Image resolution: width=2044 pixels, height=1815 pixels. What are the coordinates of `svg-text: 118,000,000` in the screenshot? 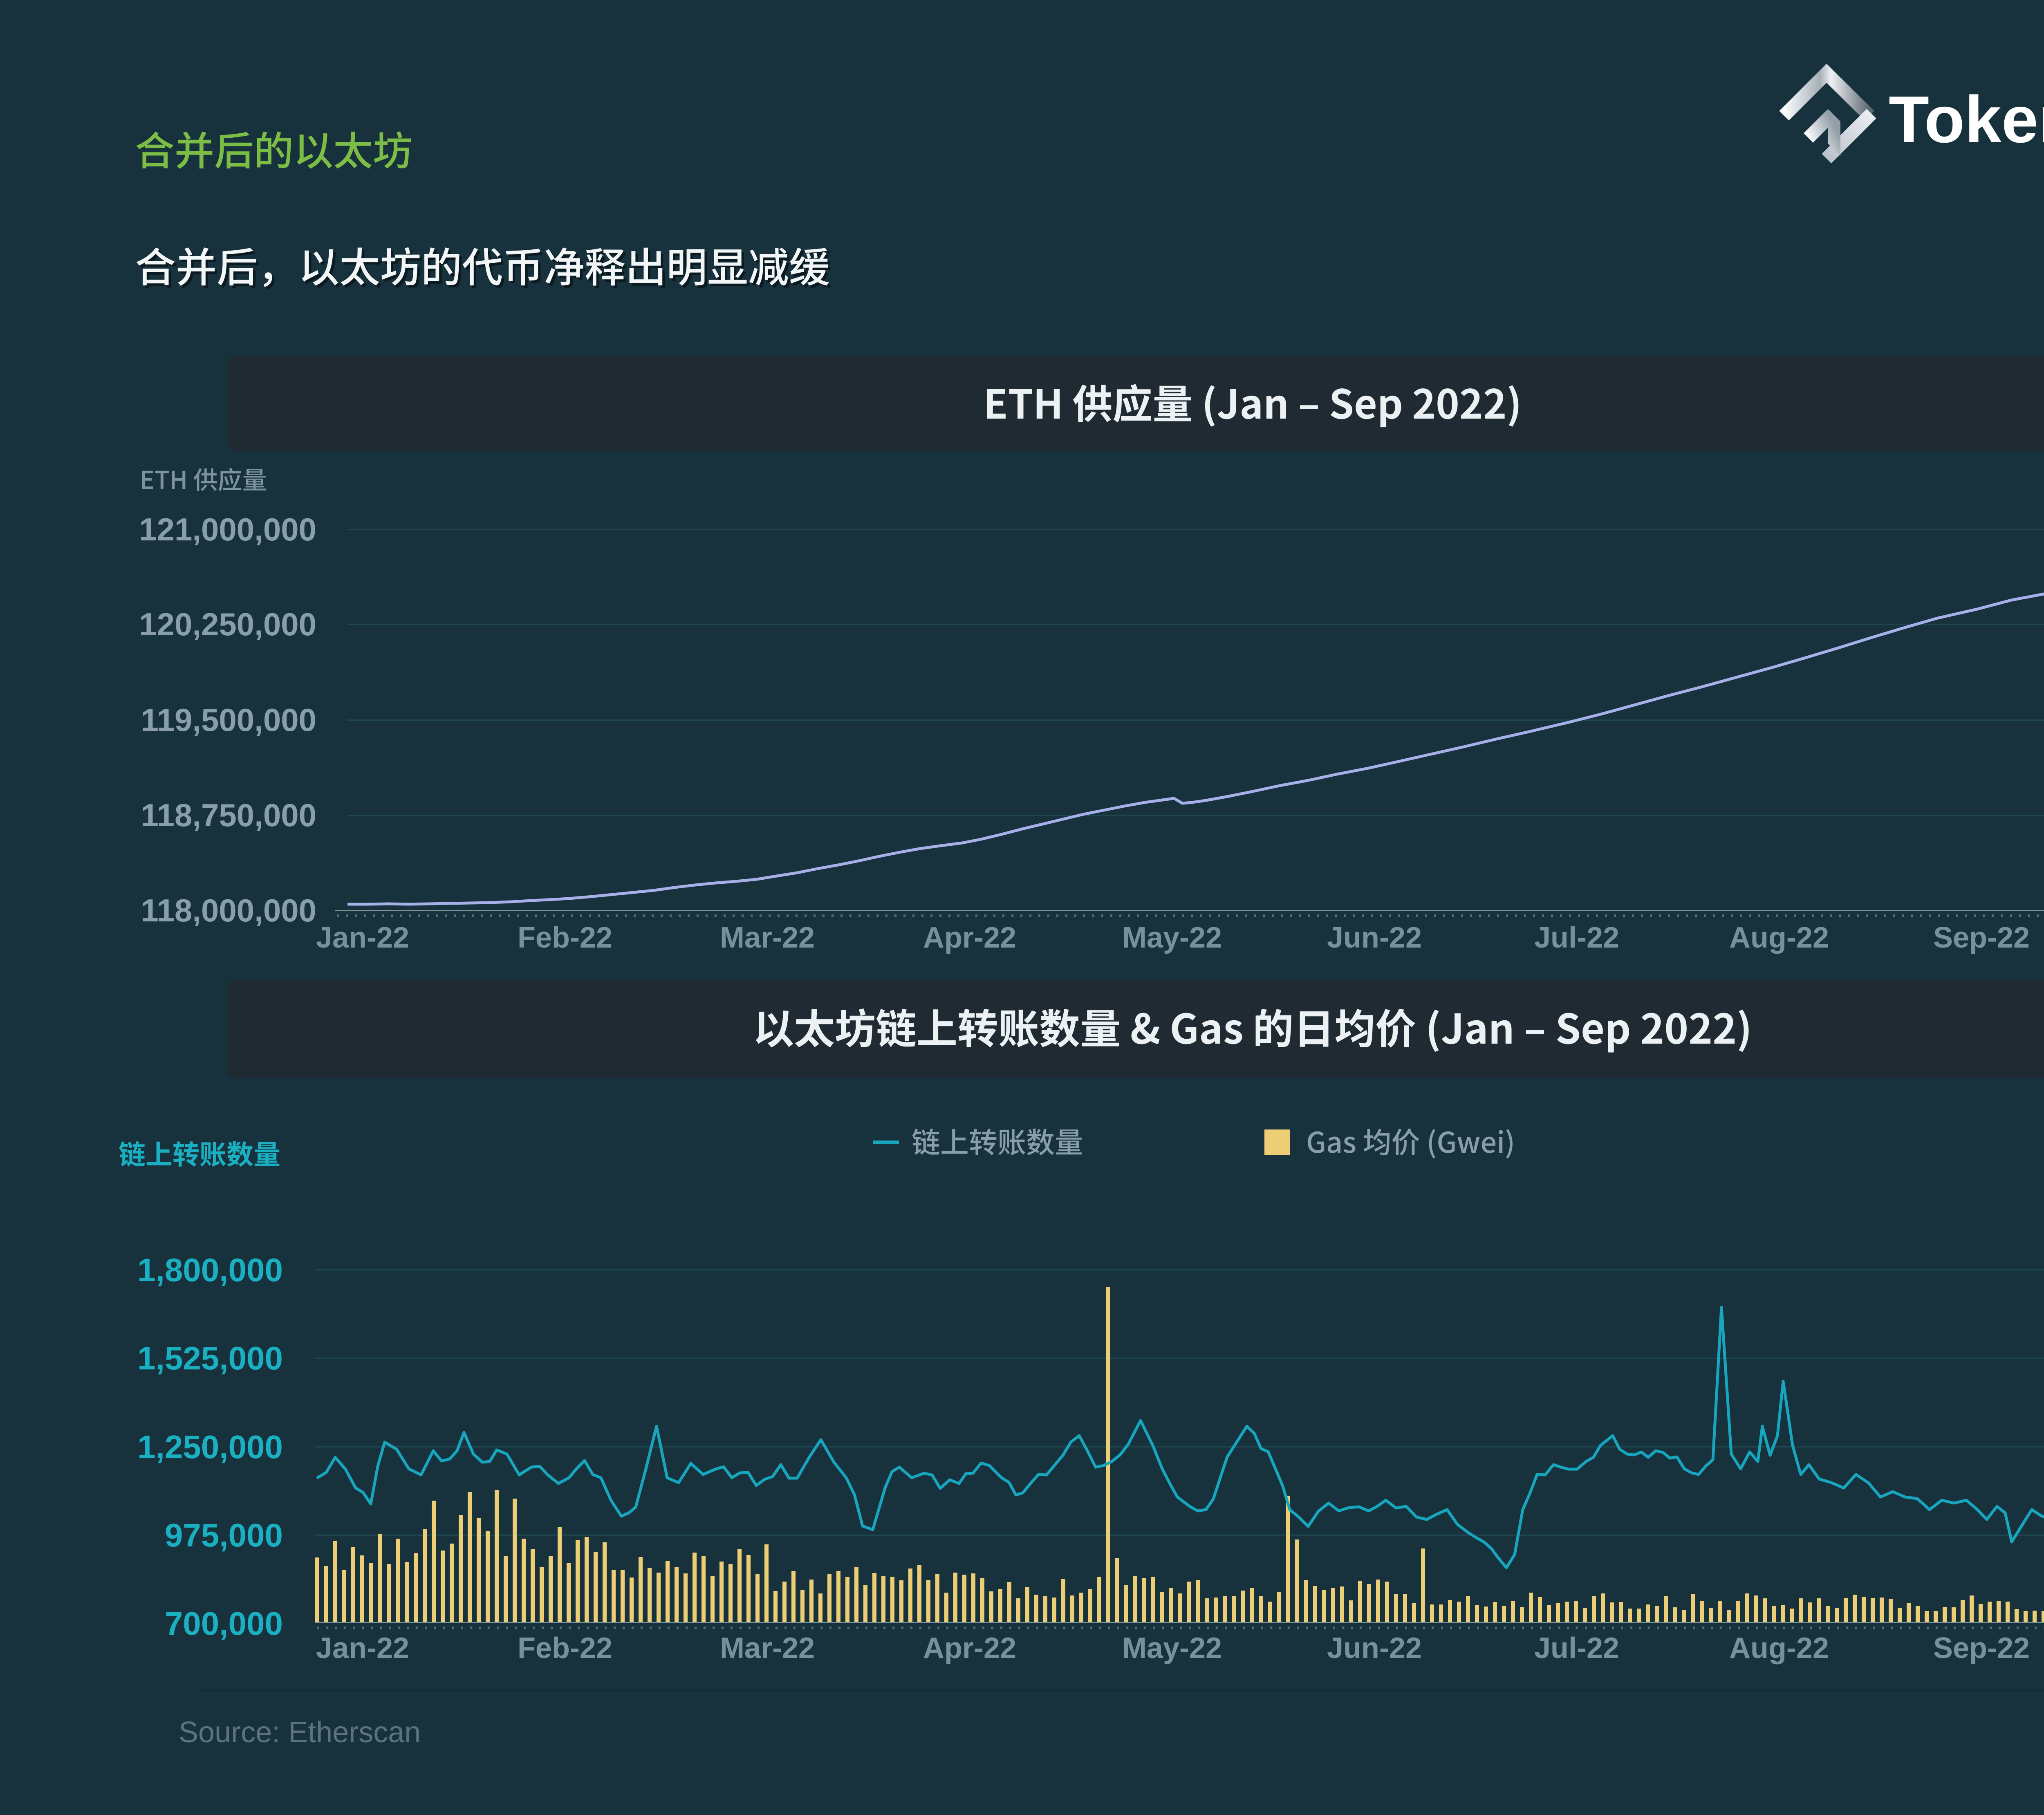 It's located at (228, 910).